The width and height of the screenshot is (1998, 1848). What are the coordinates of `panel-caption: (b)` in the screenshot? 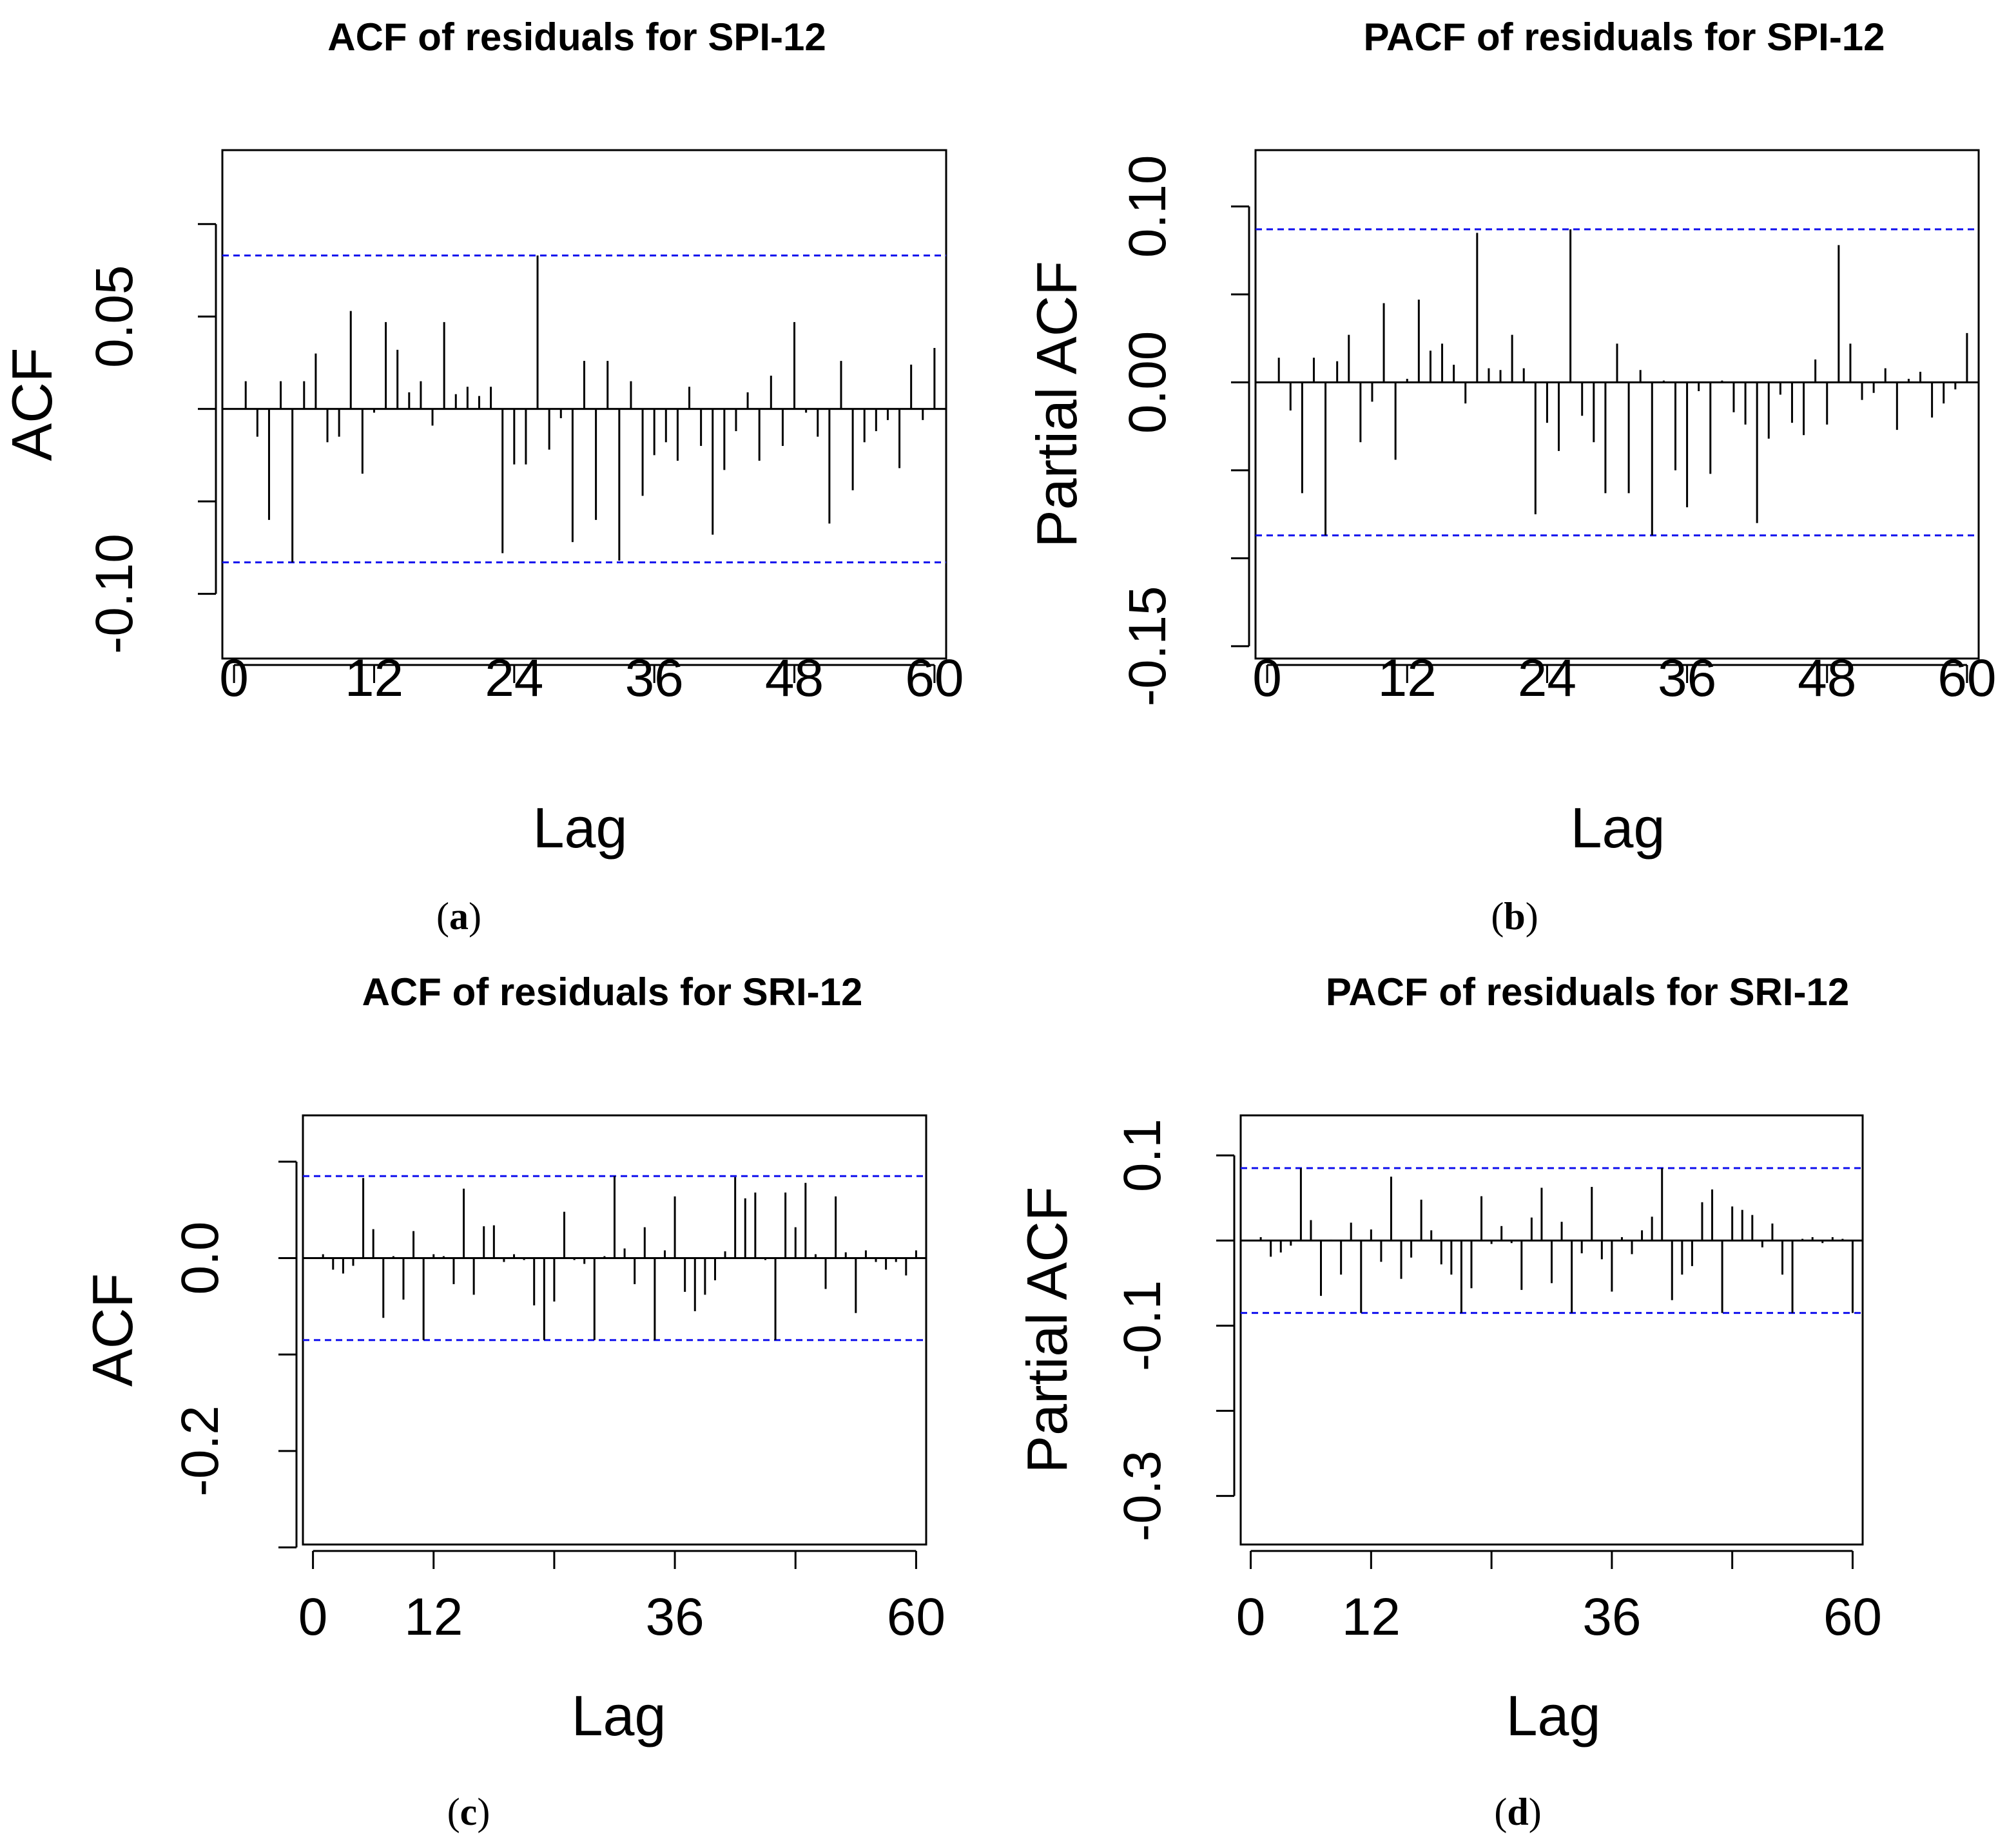 It's located at (1514, 916).